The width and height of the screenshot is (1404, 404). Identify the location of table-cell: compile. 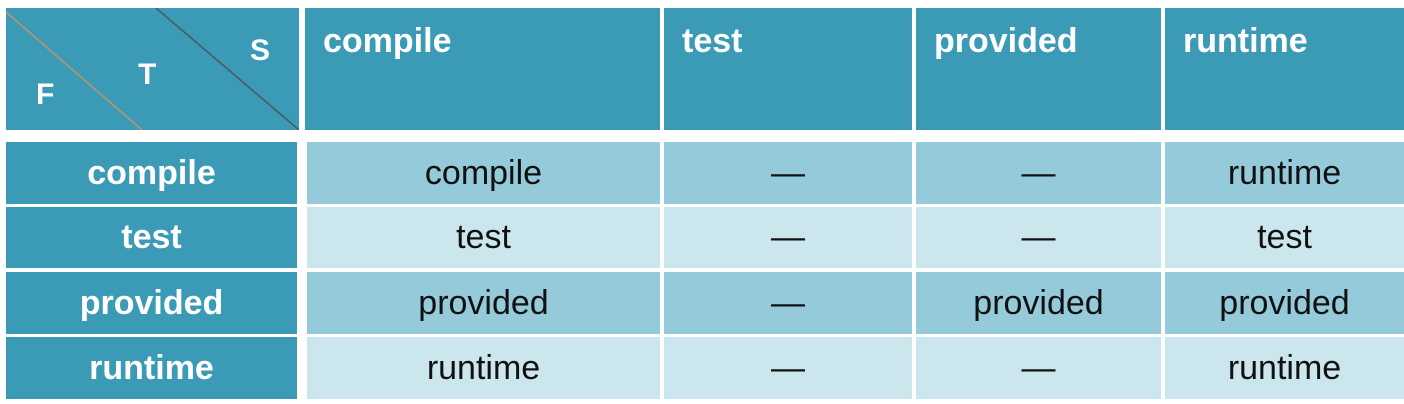
(483, 173).